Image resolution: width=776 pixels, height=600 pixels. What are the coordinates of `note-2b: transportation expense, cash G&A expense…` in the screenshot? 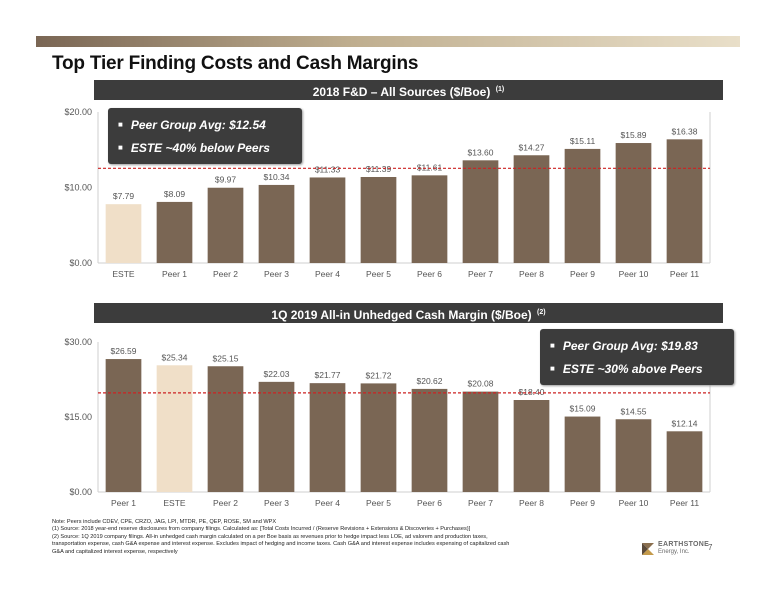 It's located at (281, 544).